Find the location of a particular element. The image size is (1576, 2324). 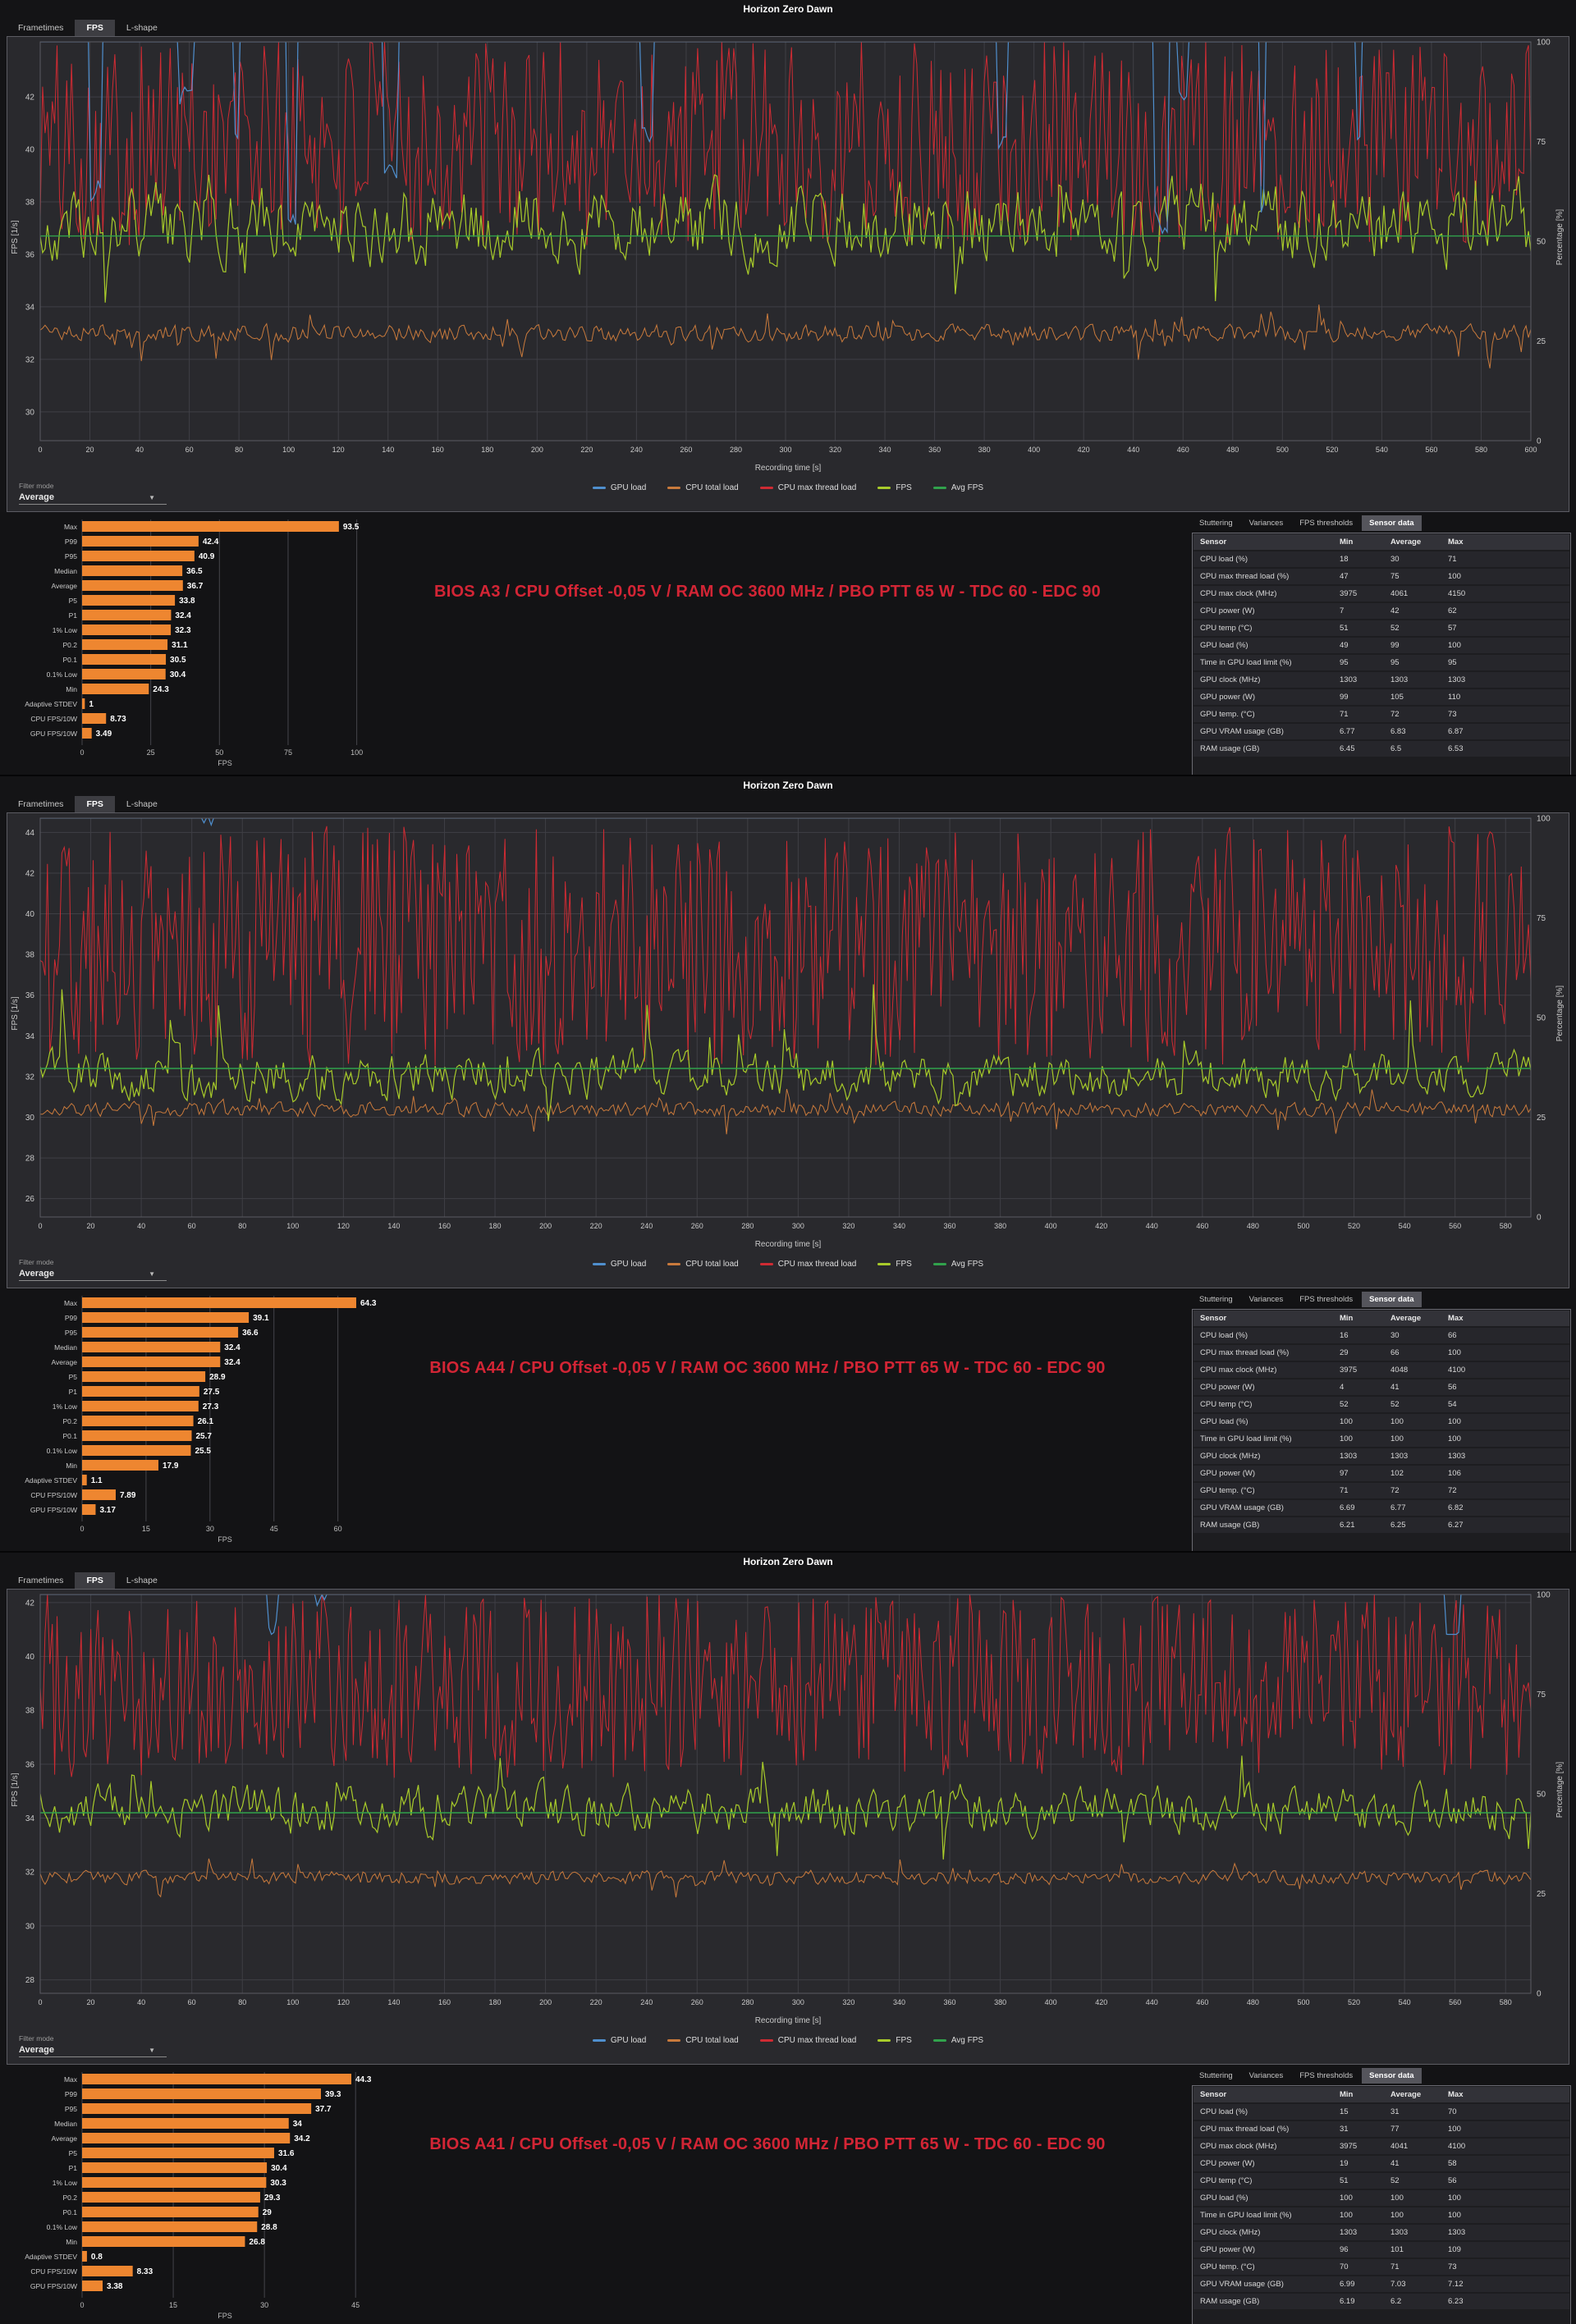

tick-label: 1.1 is located at coordinates (97, 1480).